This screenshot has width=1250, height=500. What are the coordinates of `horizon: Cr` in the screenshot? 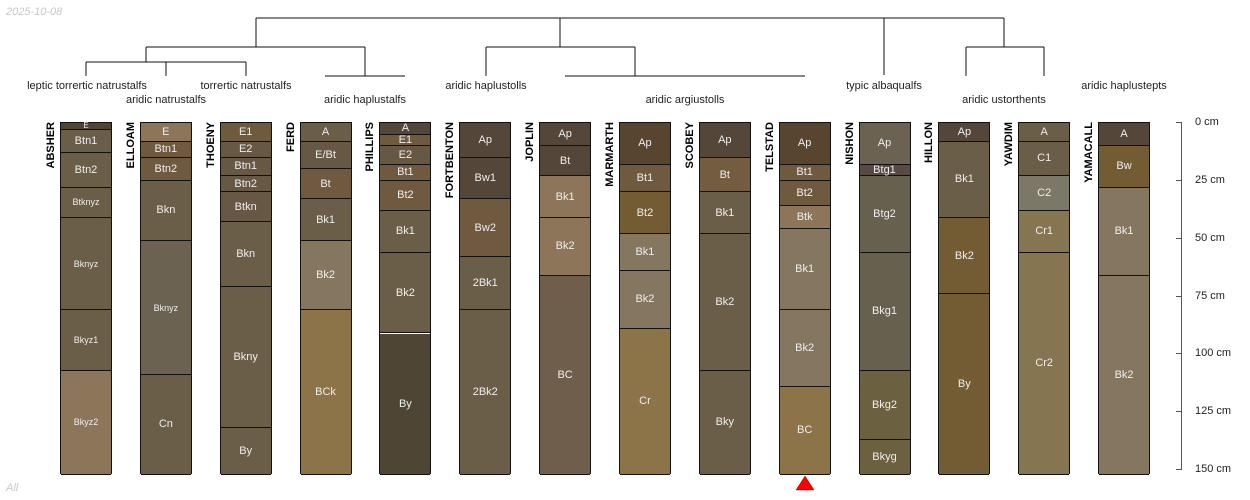 It's located at (644, 401).